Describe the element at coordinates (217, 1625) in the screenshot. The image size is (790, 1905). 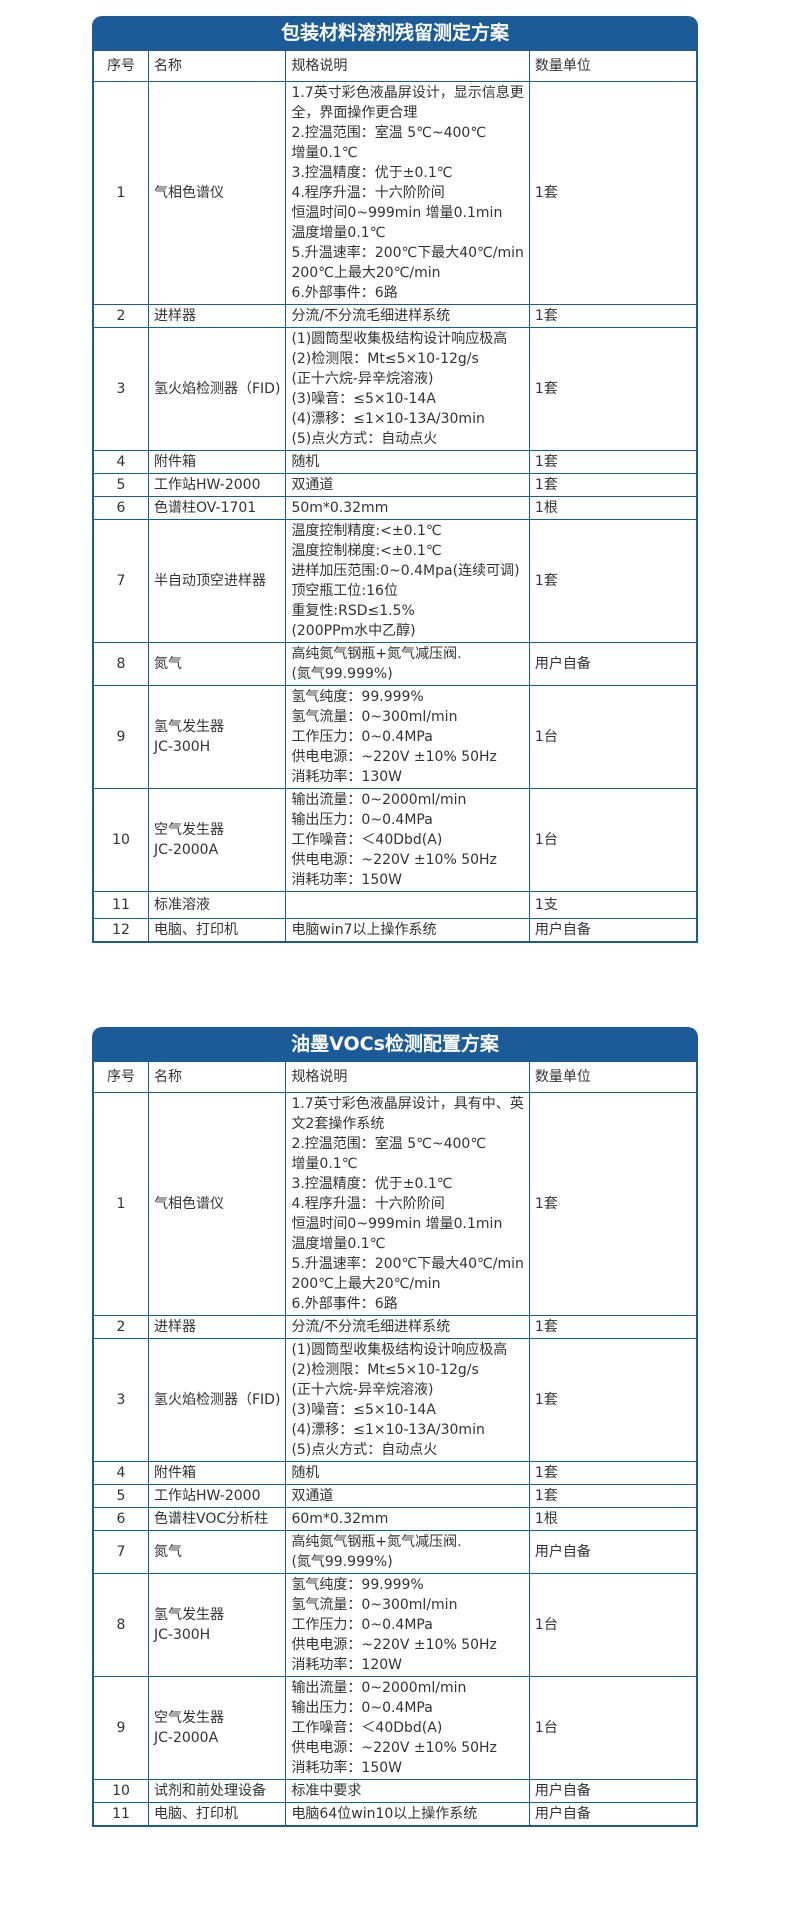
I see `item-name: 氢气发生器 JC-300H` at that location.